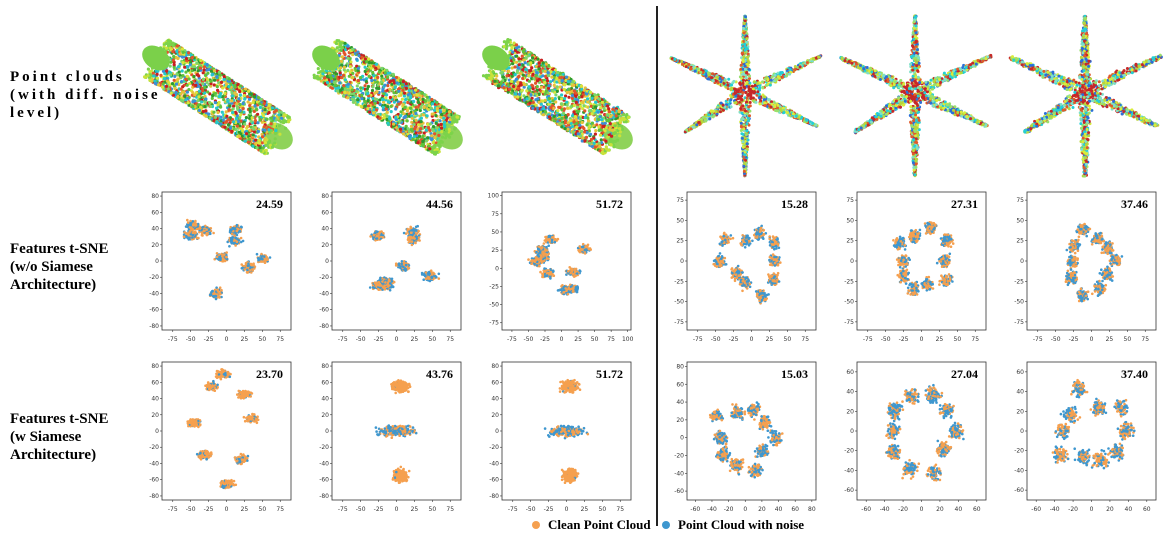  Describe the element at coordinates (964, 204) in the screenshot. I see `score-label: 27.31` at that location.